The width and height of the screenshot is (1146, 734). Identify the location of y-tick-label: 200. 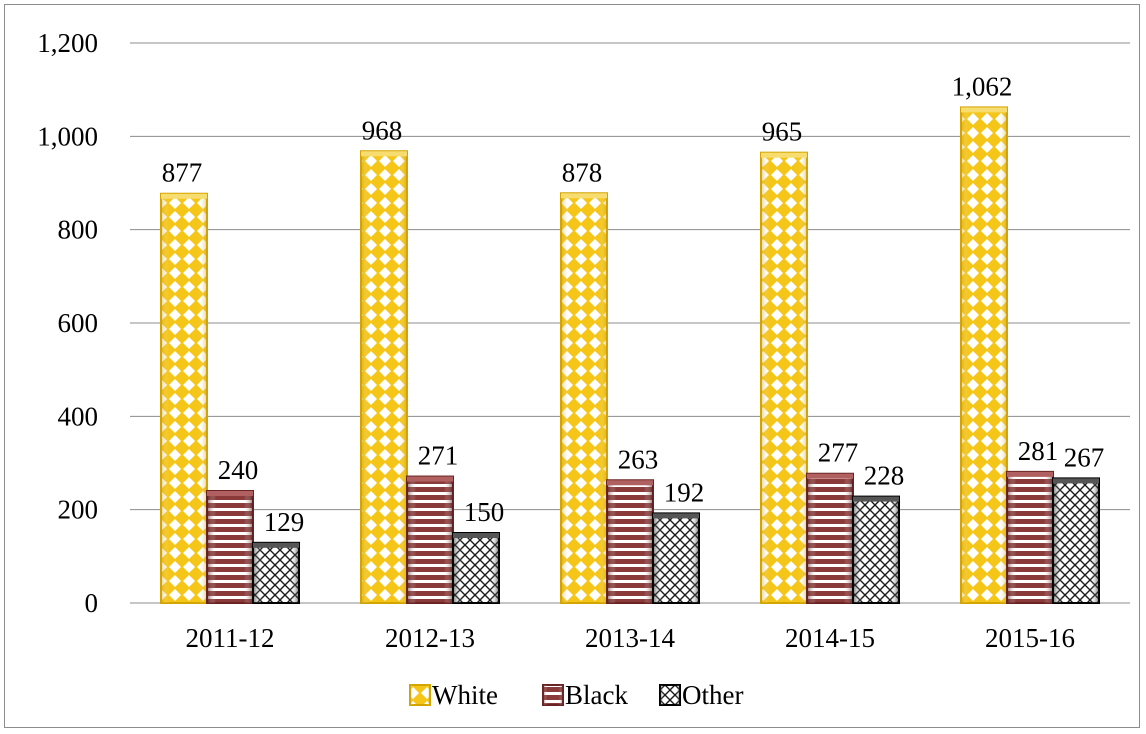
(78, 510).